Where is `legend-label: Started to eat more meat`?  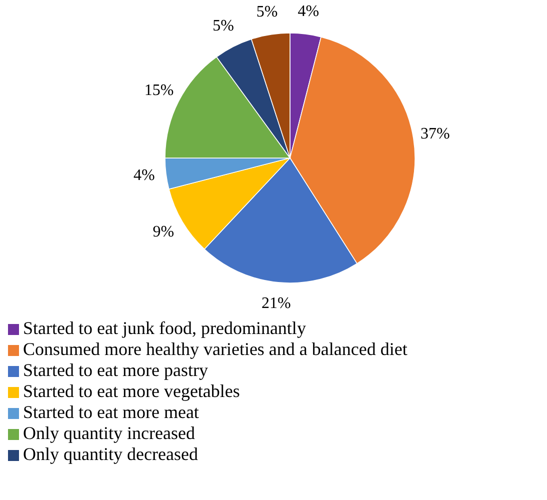 legend-label: Started to eat more meat is located at coordinates (111, 412).